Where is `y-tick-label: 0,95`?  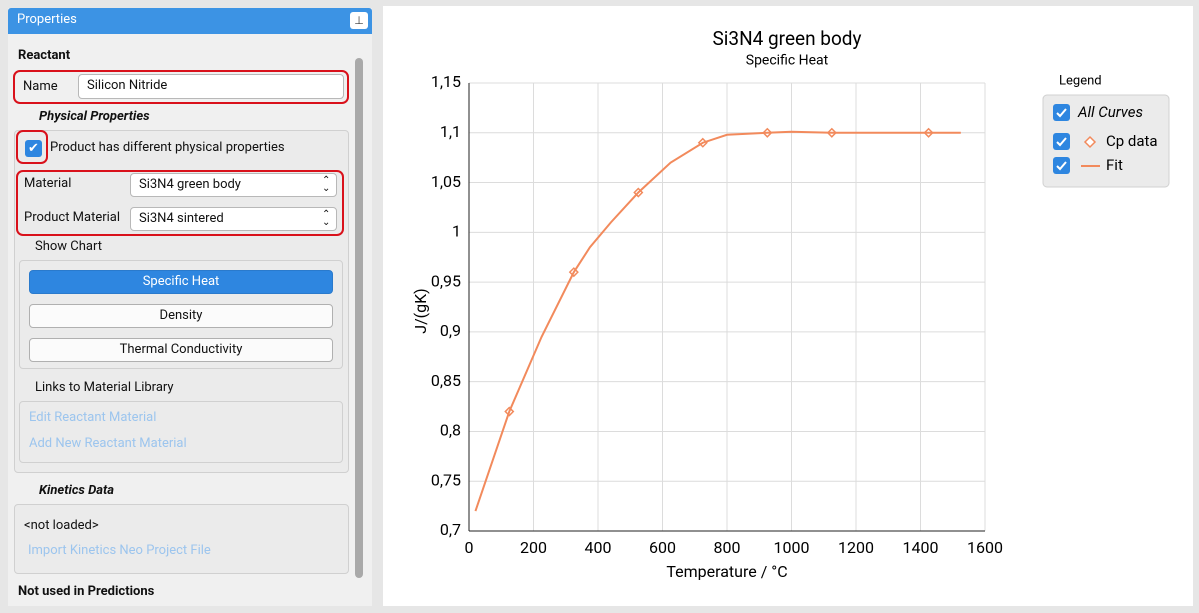 y-tick-label: 0,95 is located at coordinates (446, 280).